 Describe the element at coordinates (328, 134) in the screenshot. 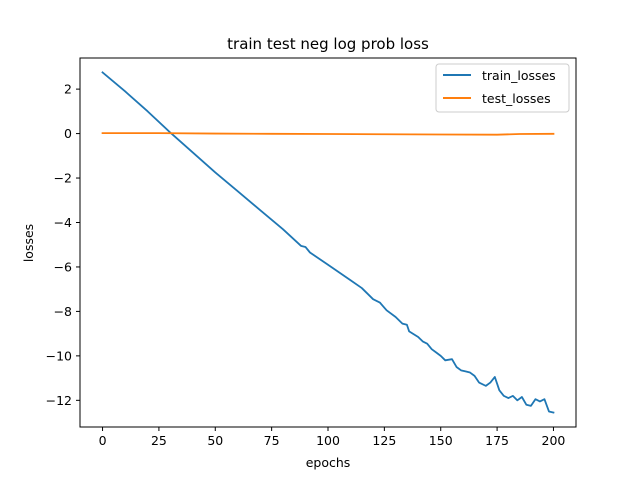

I see `series-line-test-losses` at that location.